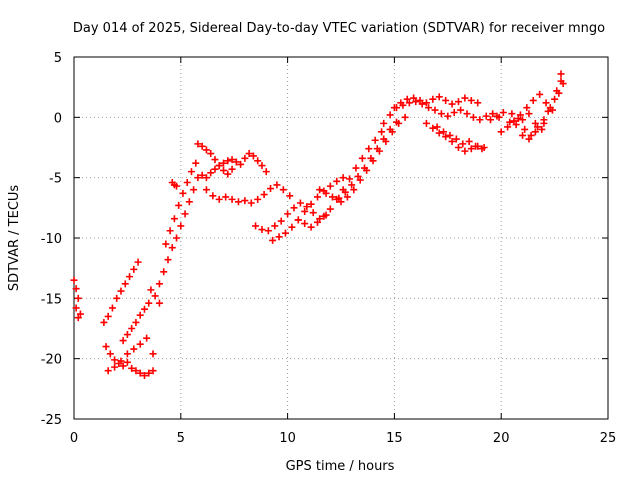 The width and height of the screenshot is (640, 480). I want to click on y-tick-label: -15, so click(51, 299).